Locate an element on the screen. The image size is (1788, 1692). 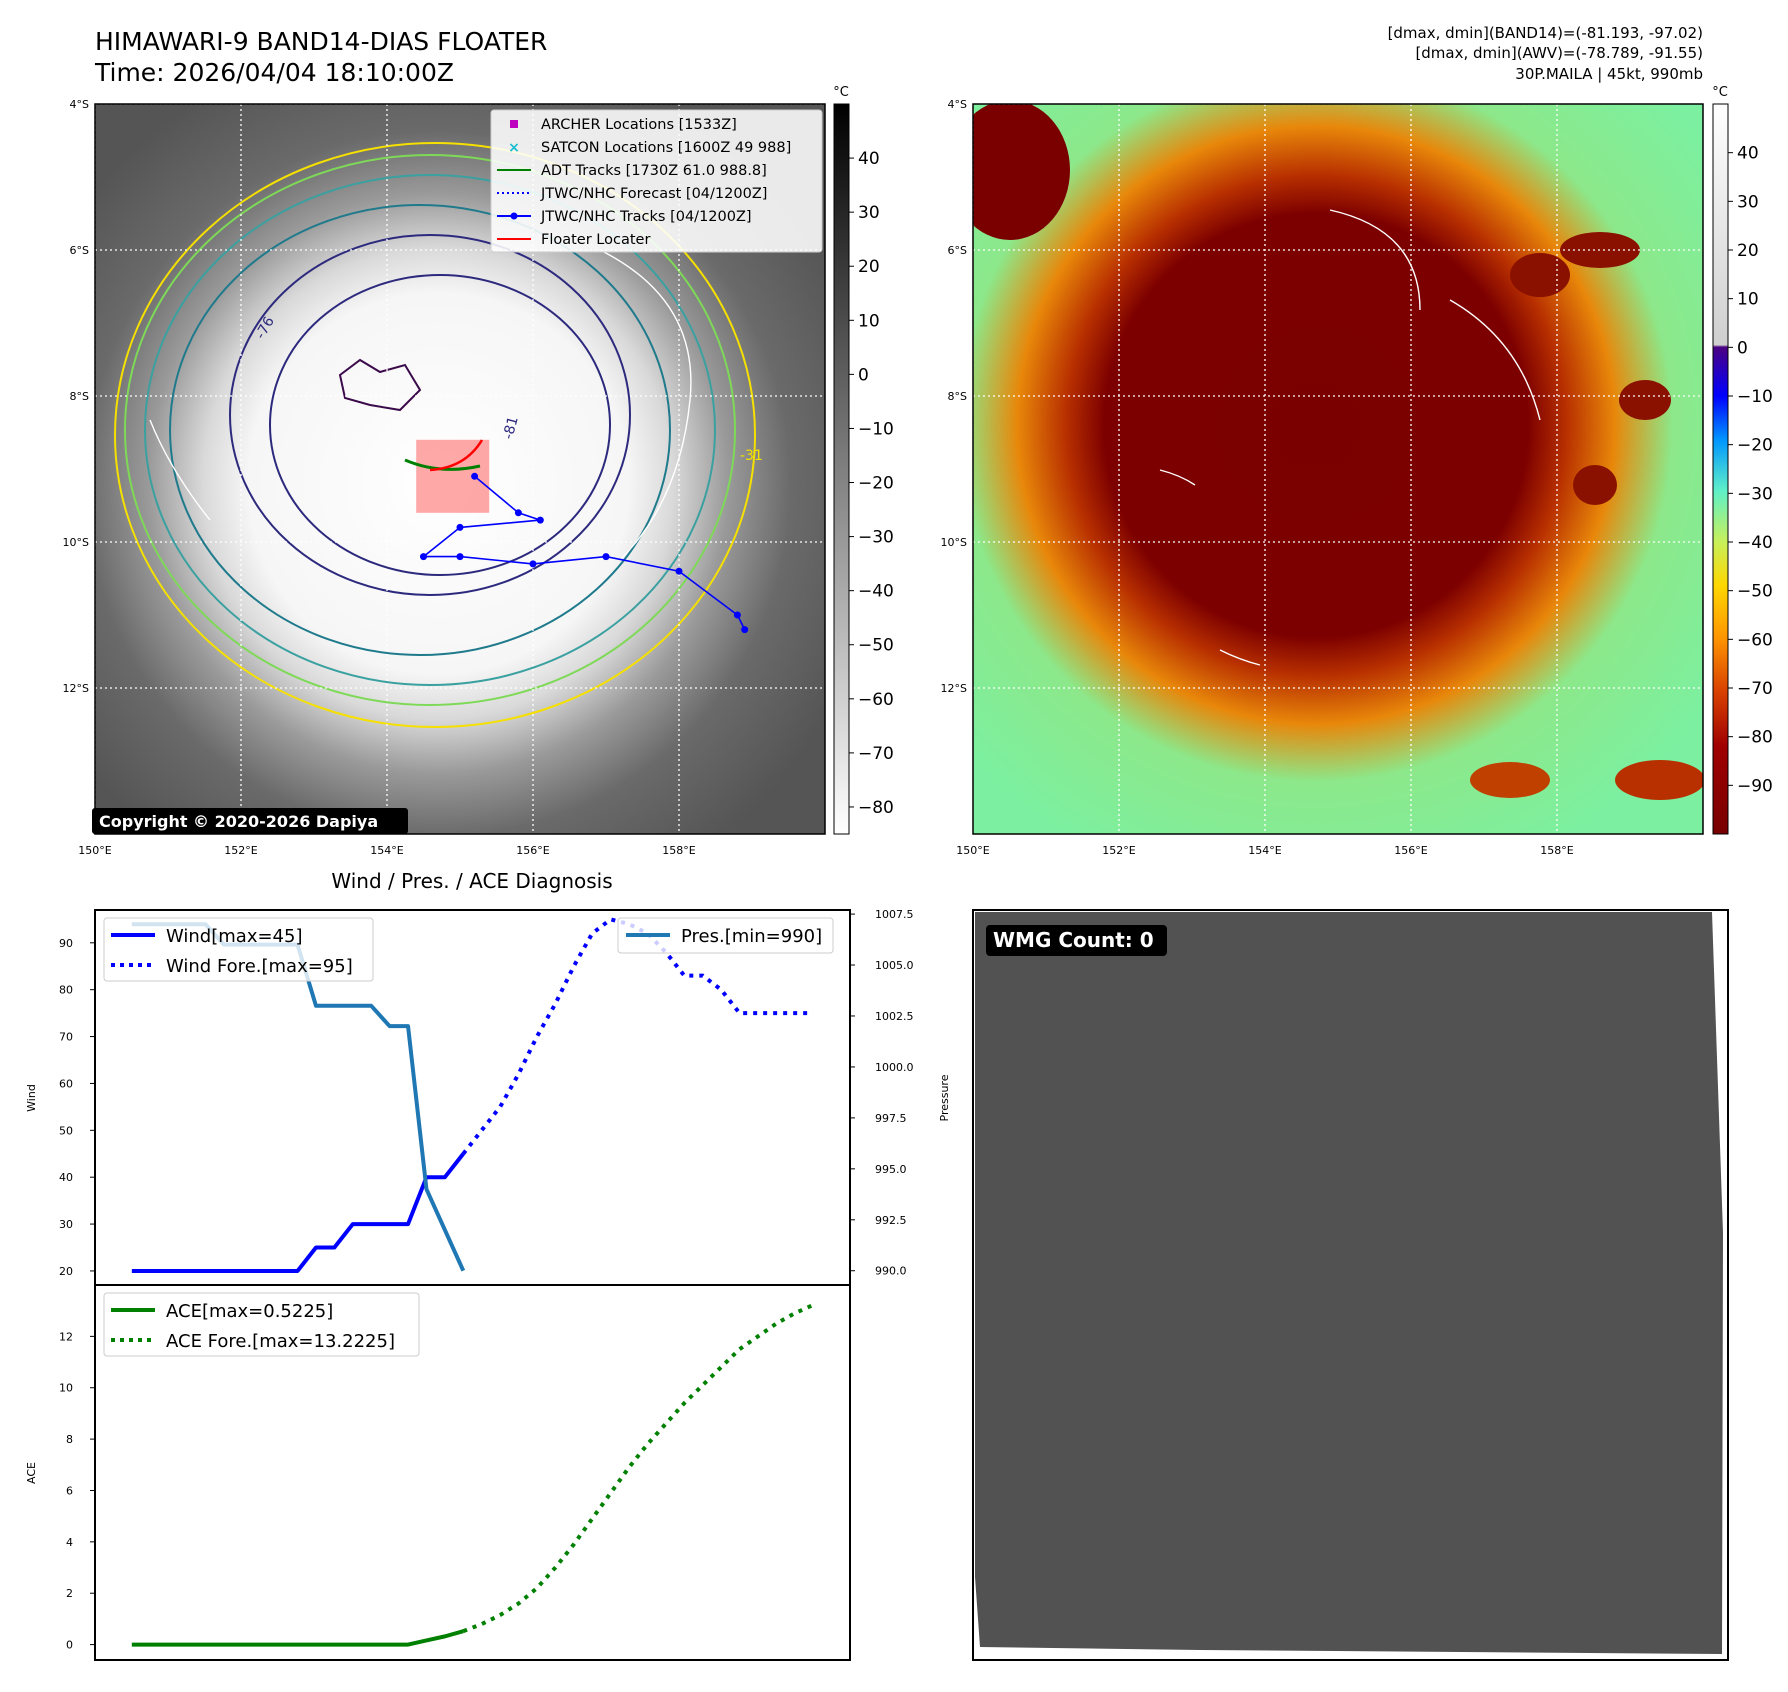
ir-colorbar-unit: °C is located at coordinates (841, 92).